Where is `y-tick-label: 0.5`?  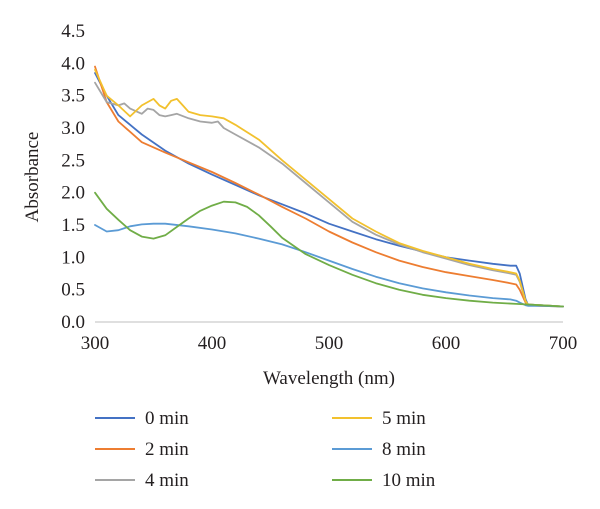
y-tick-label: 0.5 is located at coordinates (73, 290).